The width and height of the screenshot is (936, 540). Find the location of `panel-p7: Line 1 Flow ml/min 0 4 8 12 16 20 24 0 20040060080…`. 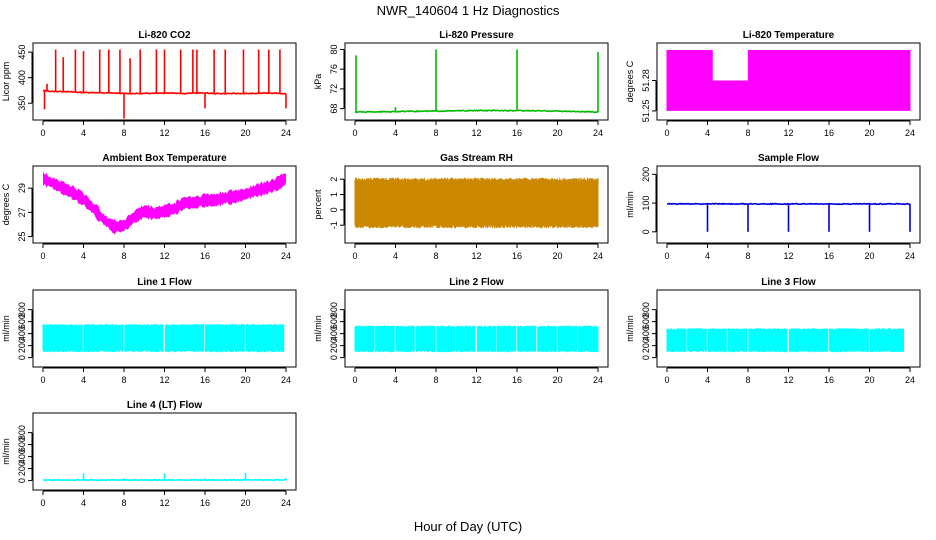

panel-p7: Line 1 Flow ml/min 0 4 8 12 16 20 24 0 20040060080… is located at coordinates (149, 331).